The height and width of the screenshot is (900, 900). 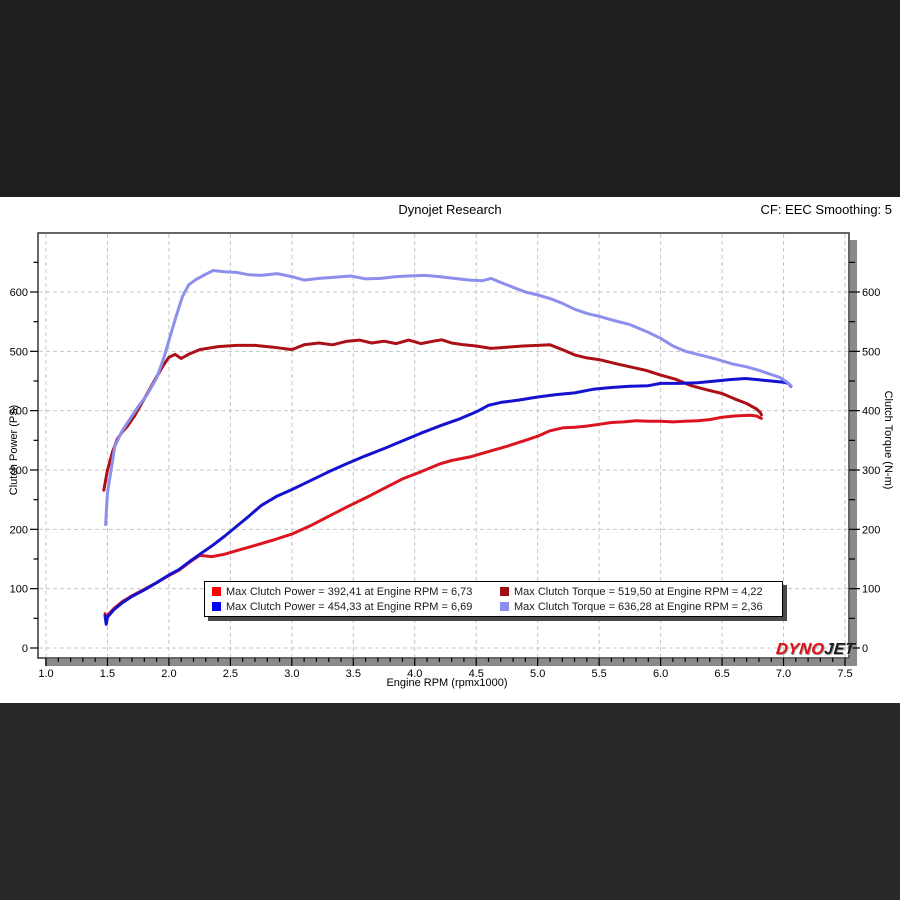 What do you see at coordinates (168, 674) in the screenshot?
I see `tick-label: 2.0` at bounding box center [168, 674].